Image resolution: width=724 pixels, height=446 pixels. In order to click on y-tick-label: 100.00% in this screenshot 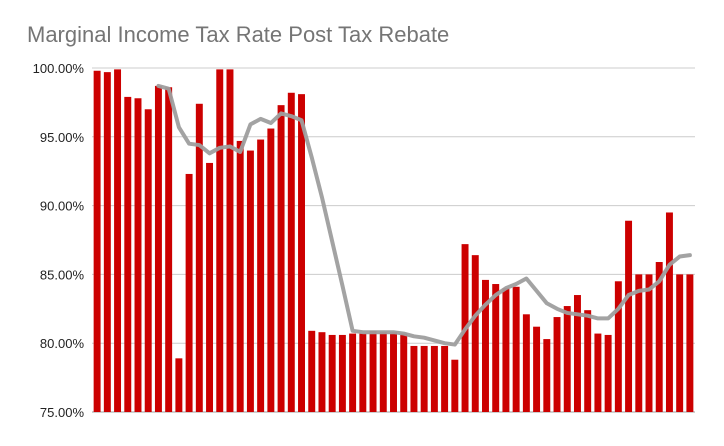, I will do `click(59, 68)`.